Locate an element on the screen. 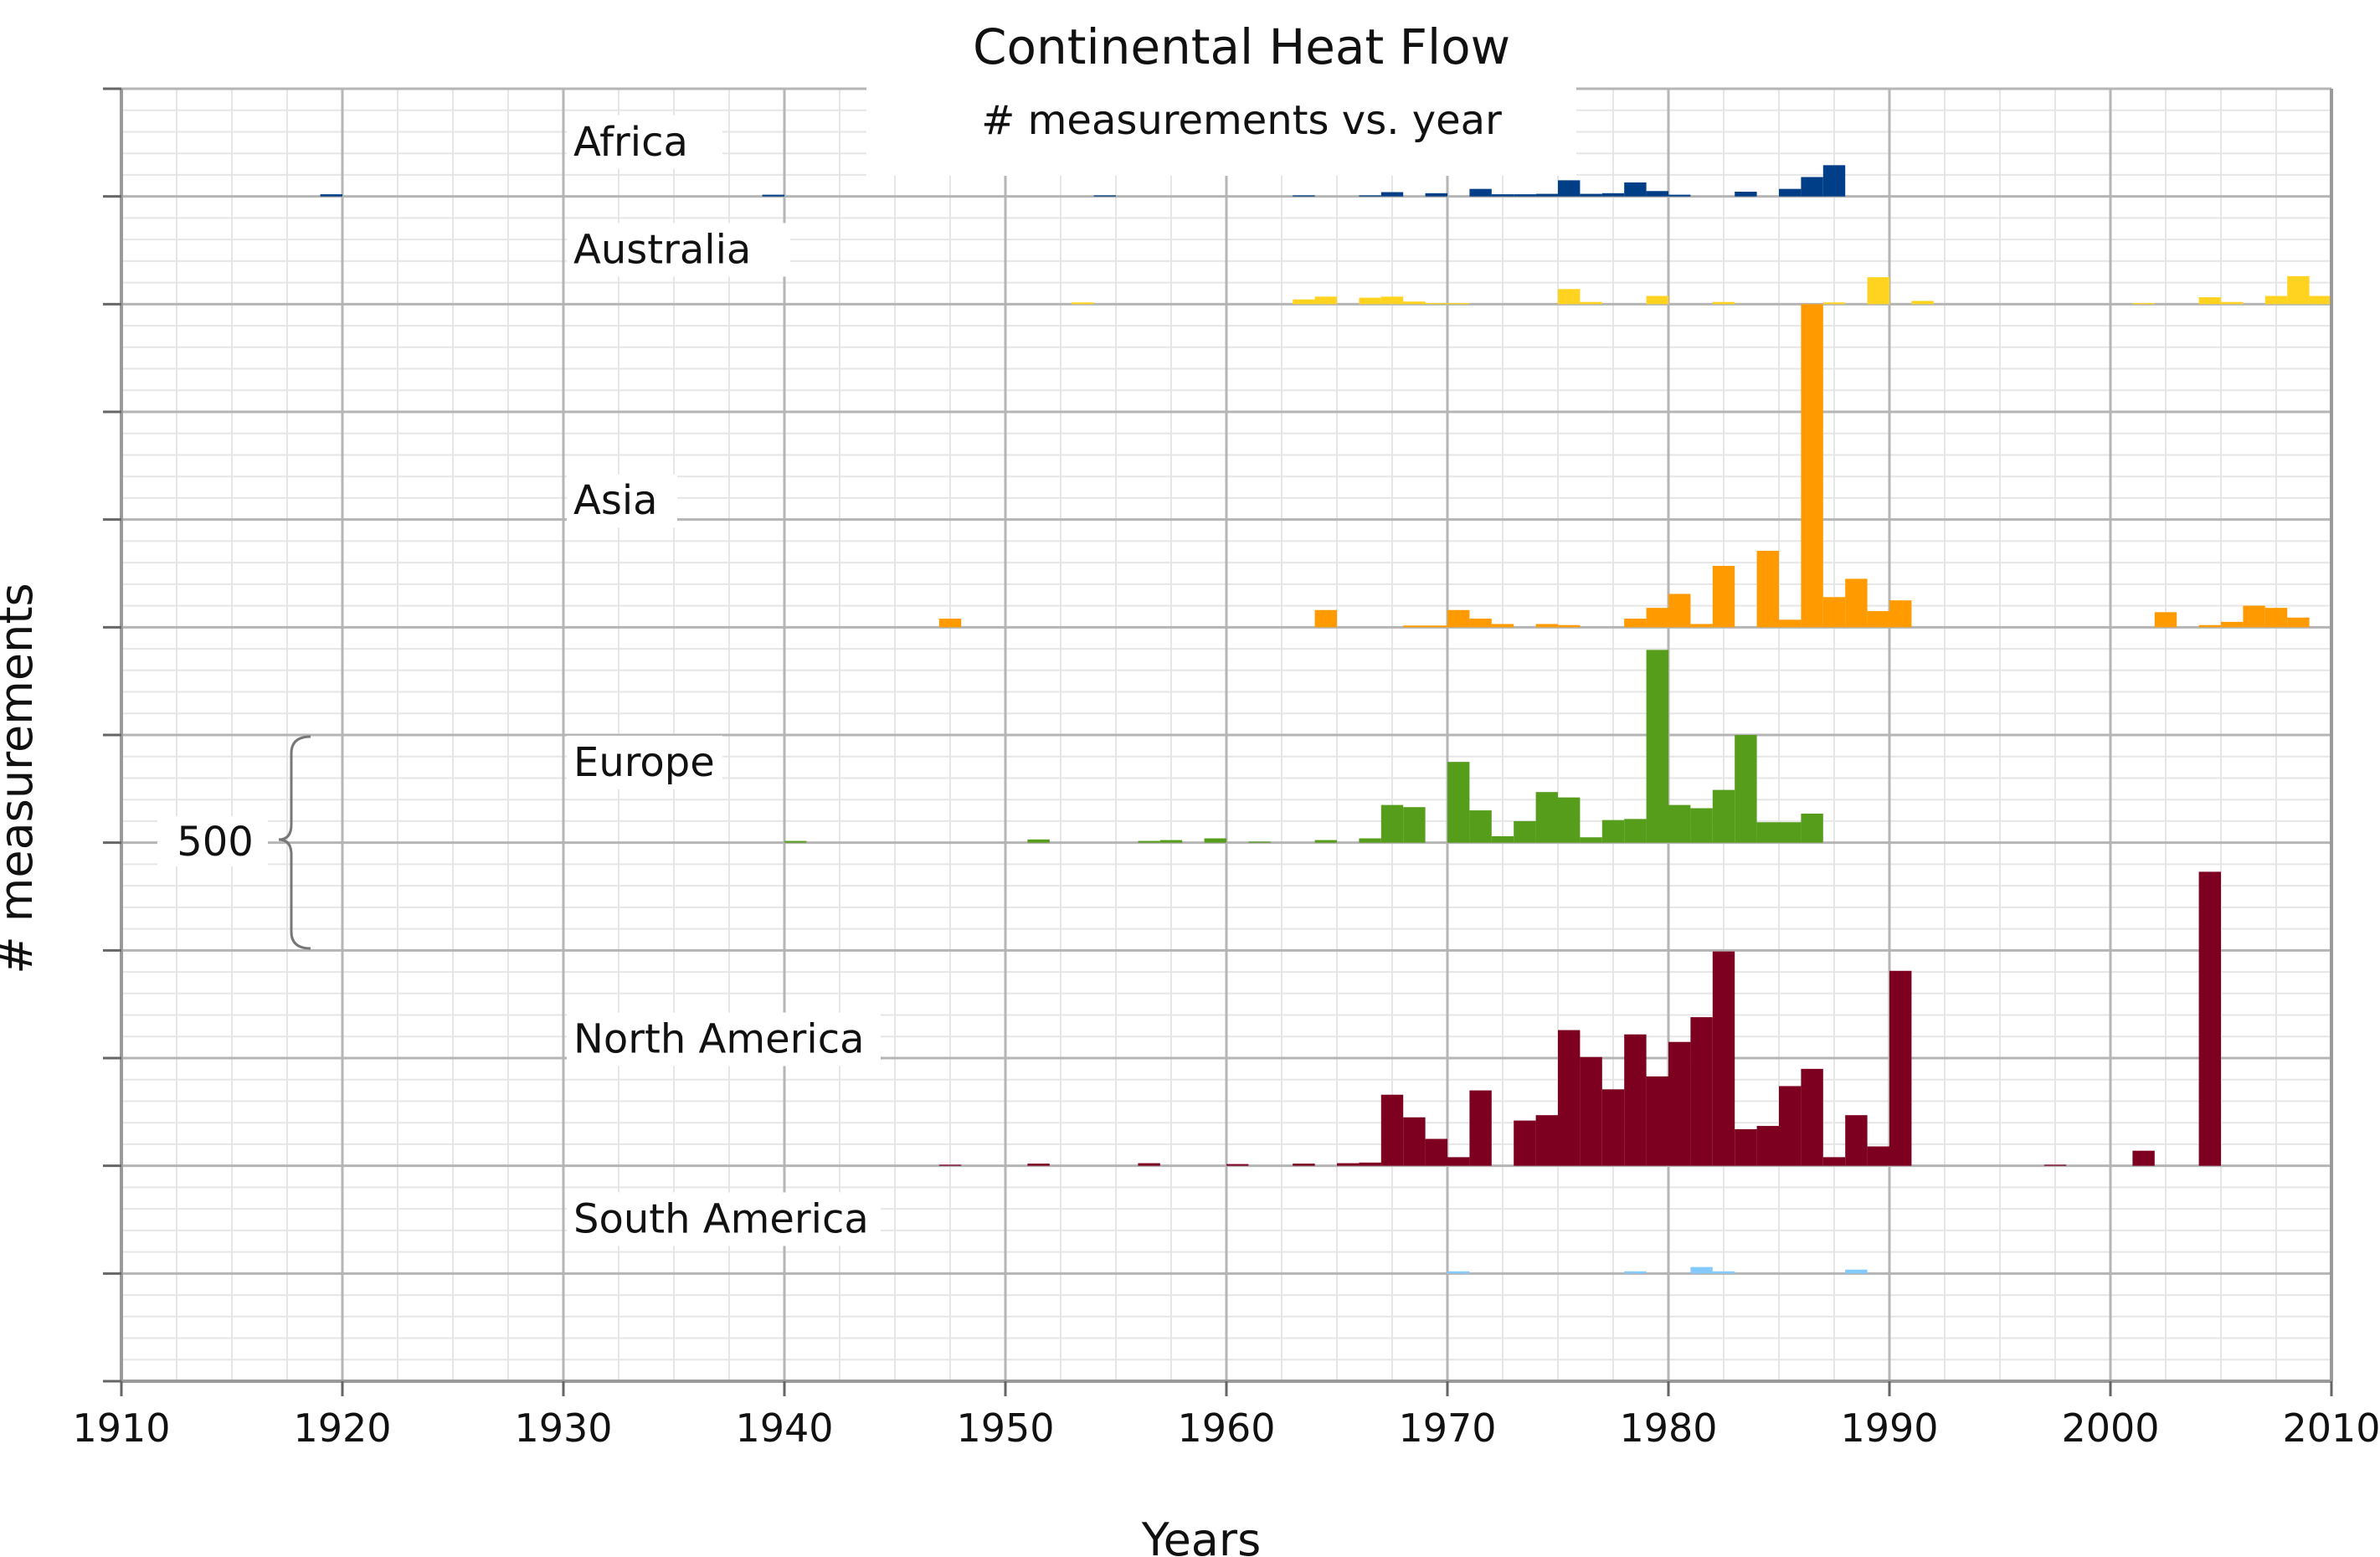  australia-label-background is located at coordinates (678, 250).